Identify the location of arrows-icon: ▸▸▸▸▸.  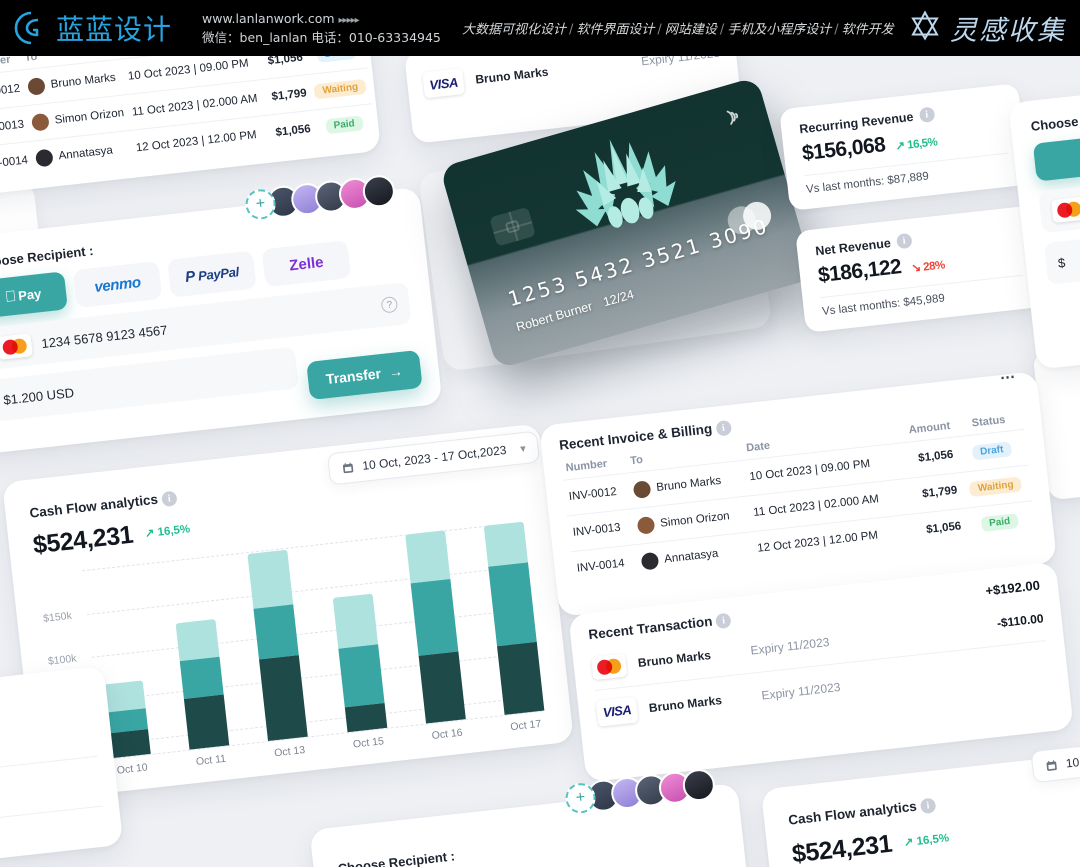
(349, 20).